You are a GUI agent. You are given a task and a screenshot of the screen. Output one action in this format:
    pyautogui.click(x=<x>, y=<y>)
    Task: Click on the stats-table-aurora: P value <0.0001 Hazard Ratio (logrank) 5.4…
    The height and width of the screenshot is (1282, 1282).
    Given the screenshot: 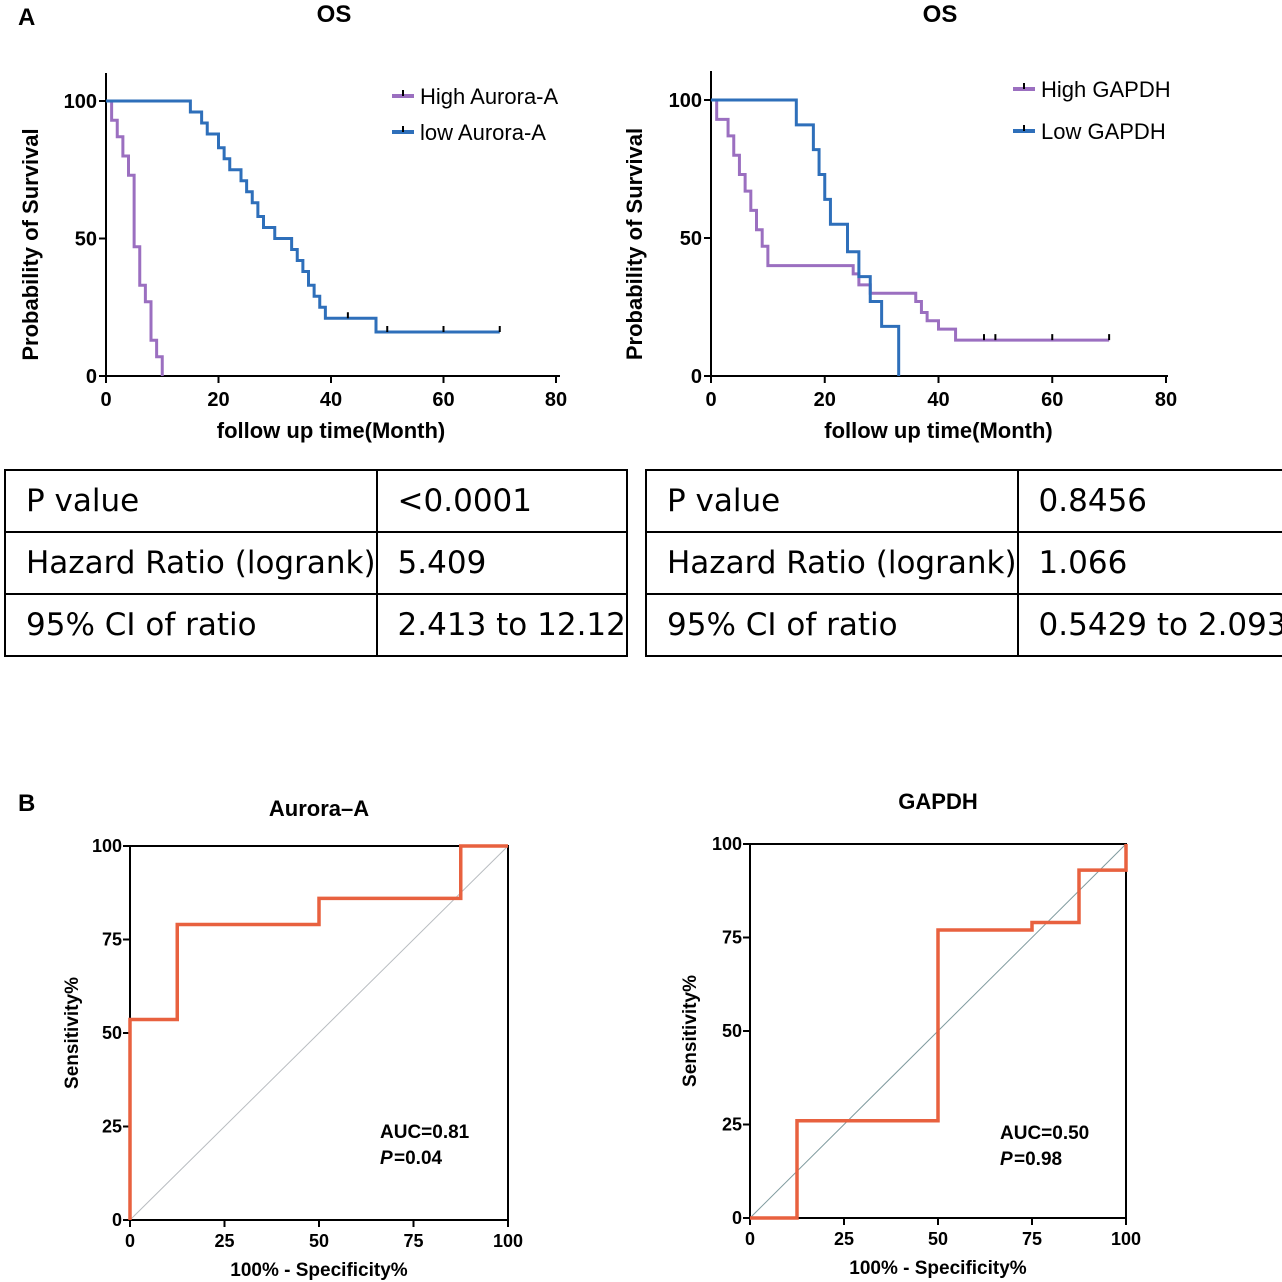 What is the action you would take?
    pyautogui.click(x=316, y=563)
    